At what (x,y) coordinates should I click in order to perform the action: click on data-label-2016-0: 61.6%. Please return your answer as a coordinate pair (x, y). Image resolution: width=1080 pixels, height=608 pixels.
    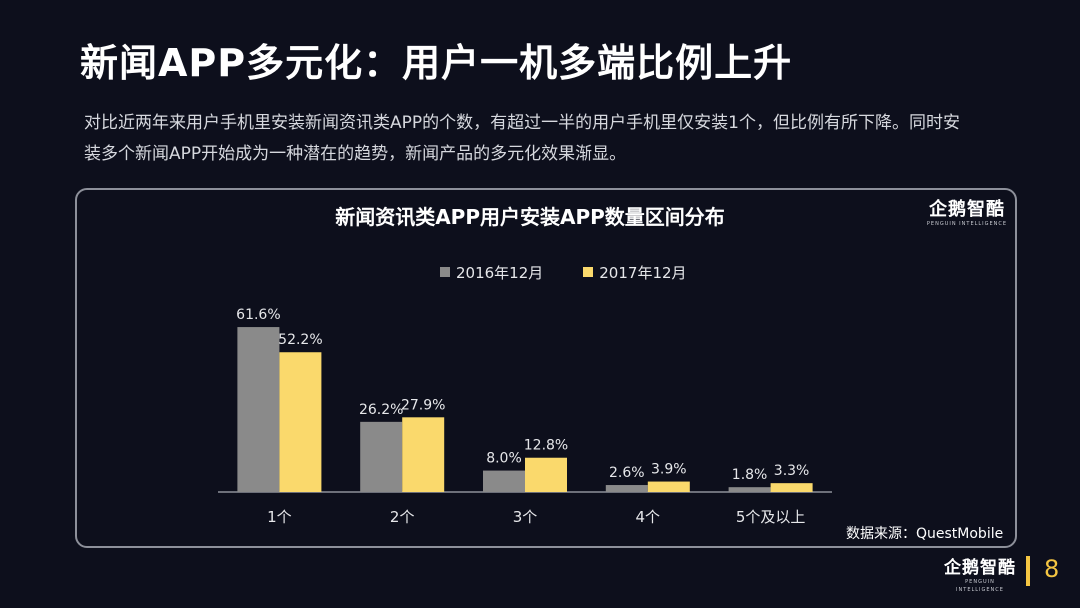
    Looking at the image, I should click on (258, 315).